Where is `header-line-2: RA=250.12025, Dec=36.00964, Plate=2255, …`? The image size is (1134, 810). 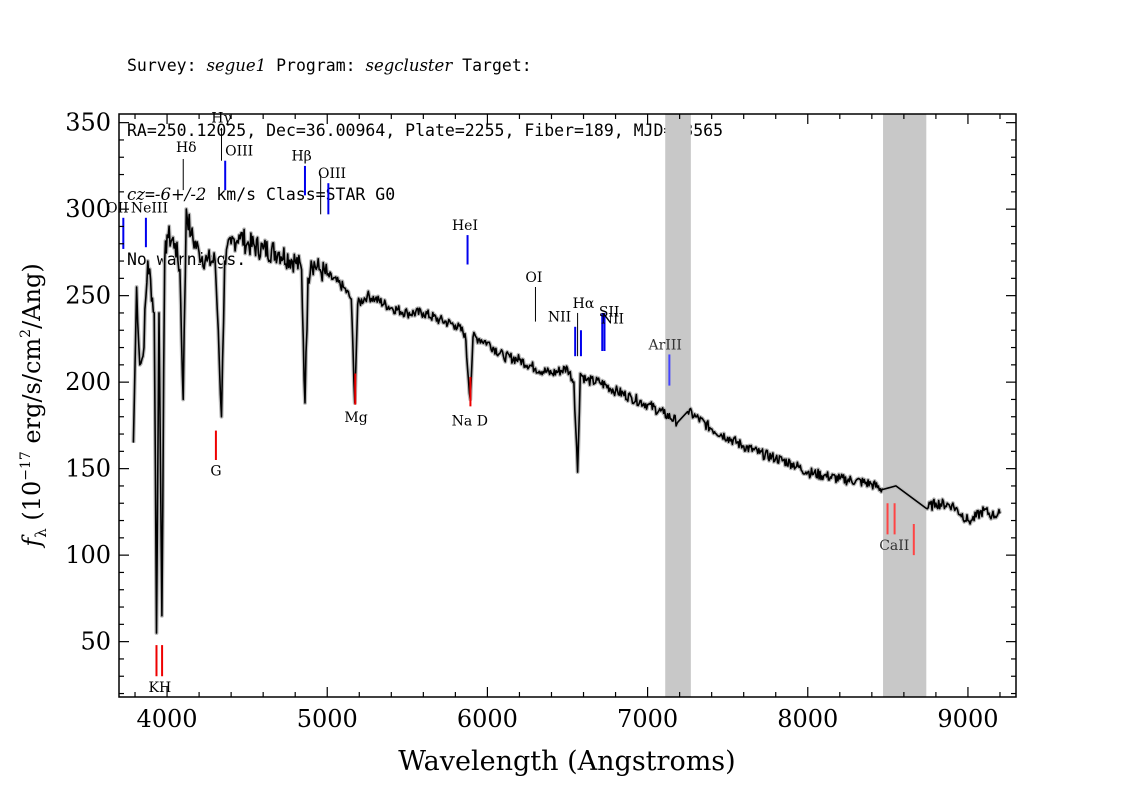 header-line-2: RA=250.12025, Dec=36.00964, Plate=2255, … is located at coordinates (425, 130).